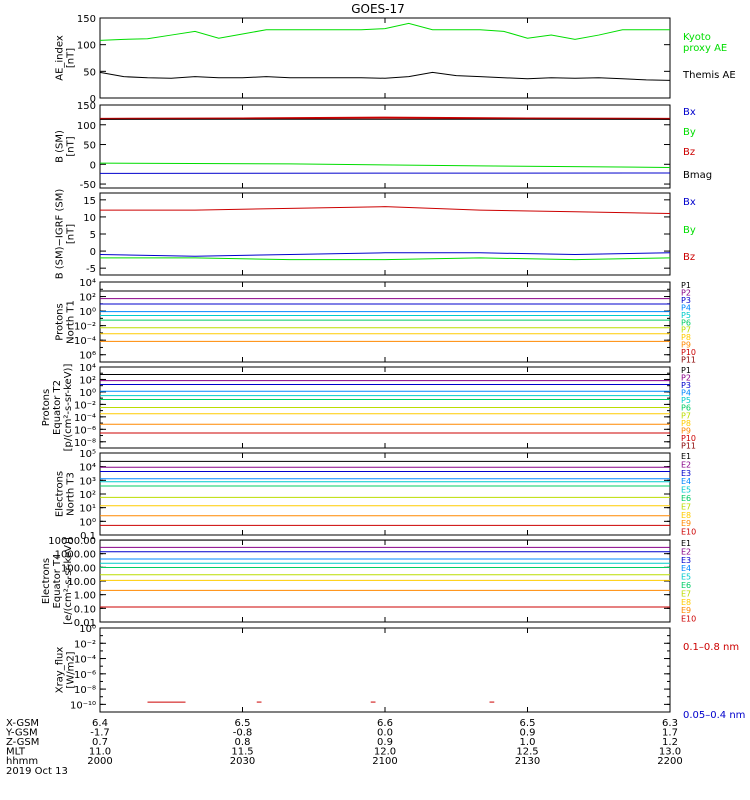  Describe the element at coordinates (527, 761) in the screenshot. I see `axis-row-value: 2130` at that location.